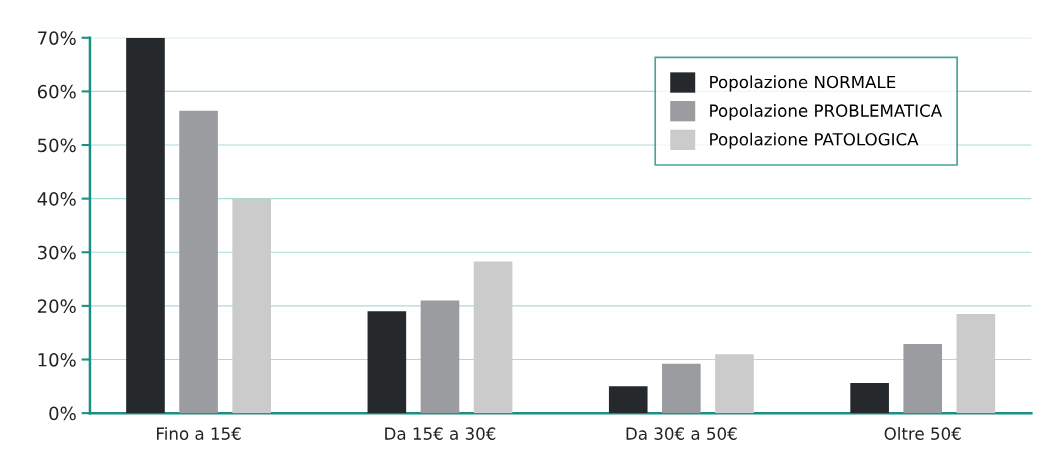 The height and width of the screenshot is (455, 1046). What do you see at coordinates (803, 83) in the screenshot?
I see `legend-label: Popolazione NORMALE` at bounding box center [803, 83].